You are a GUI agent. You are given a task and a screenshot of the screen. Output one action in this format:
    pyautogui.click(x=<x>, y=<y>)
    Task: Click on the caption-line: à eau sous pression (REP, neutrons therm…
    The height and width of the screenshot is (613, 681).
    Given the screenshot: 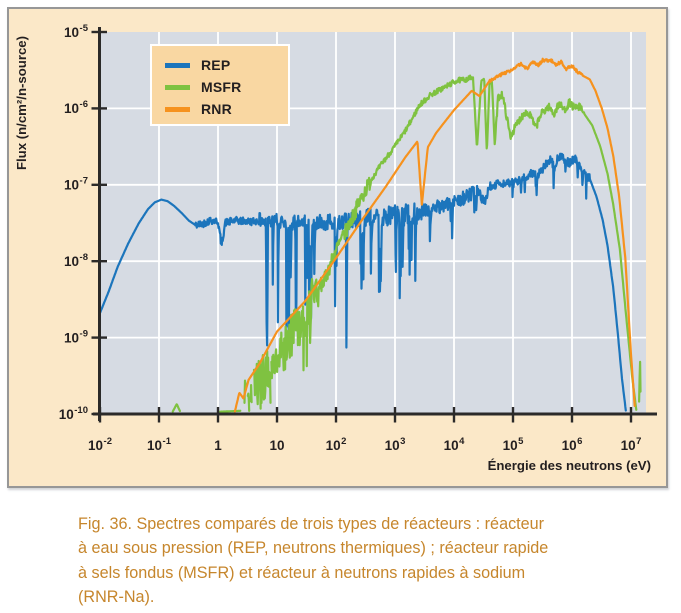 What is the action you would take?
    pyautogui.click(x=313, y=548)
    